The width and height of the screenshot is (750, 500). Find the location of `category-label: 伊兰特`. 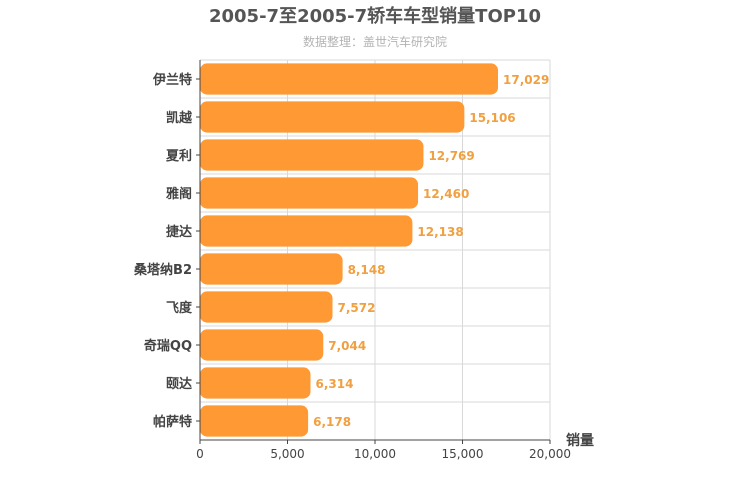

category-label: 伊兰特 is located at coordinates (172, 80).